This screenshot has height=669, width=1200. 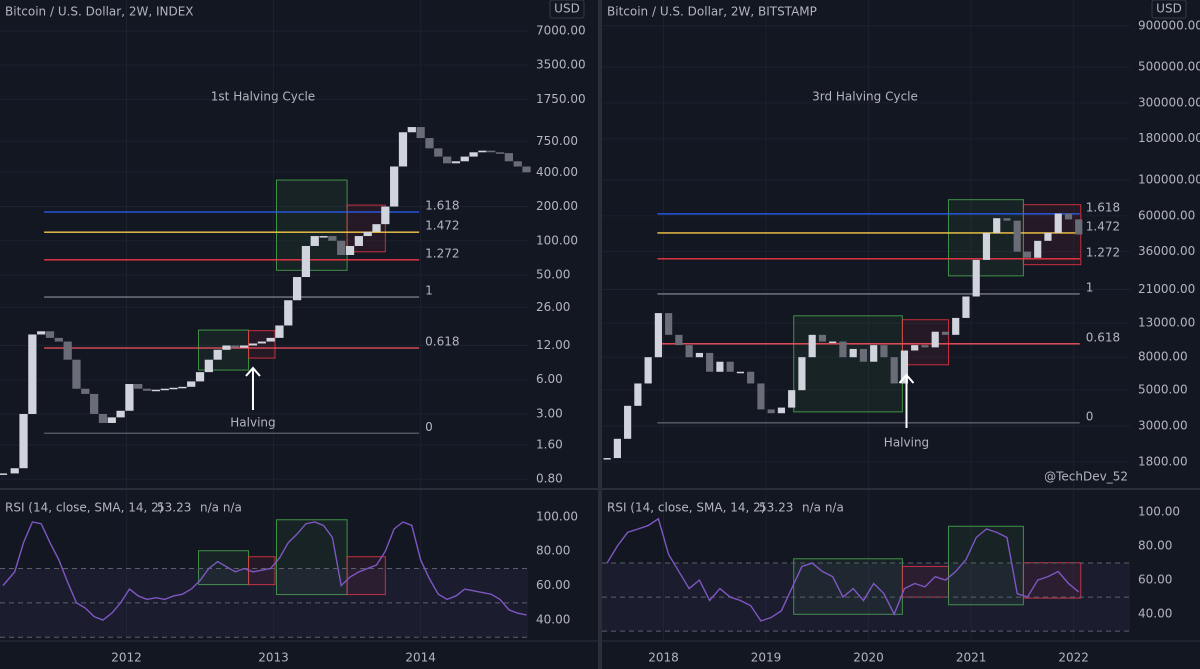 I want to click on x-tick-label: 2020, so click(x=868, y=658).